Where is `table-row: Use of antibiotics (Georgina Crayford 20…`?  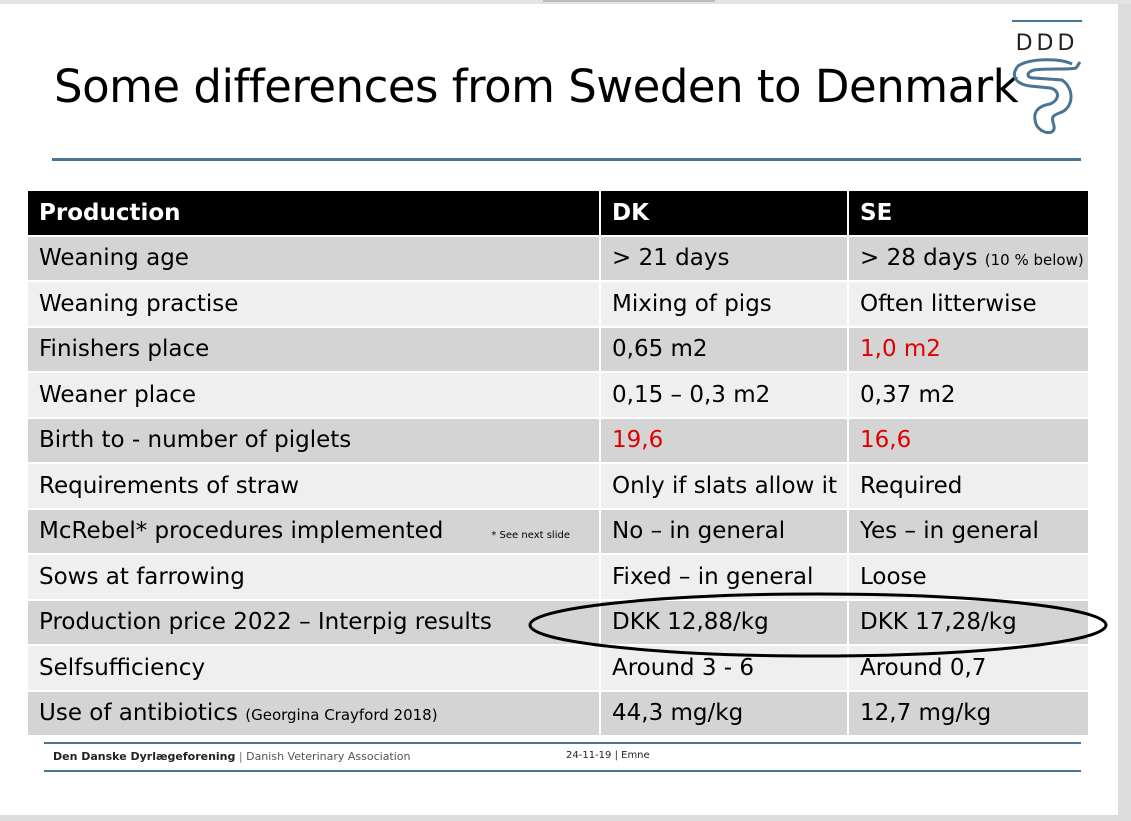
table-row: Use of antibiotics (Georgina Crayford 20… is located at coordinates (559, 713).